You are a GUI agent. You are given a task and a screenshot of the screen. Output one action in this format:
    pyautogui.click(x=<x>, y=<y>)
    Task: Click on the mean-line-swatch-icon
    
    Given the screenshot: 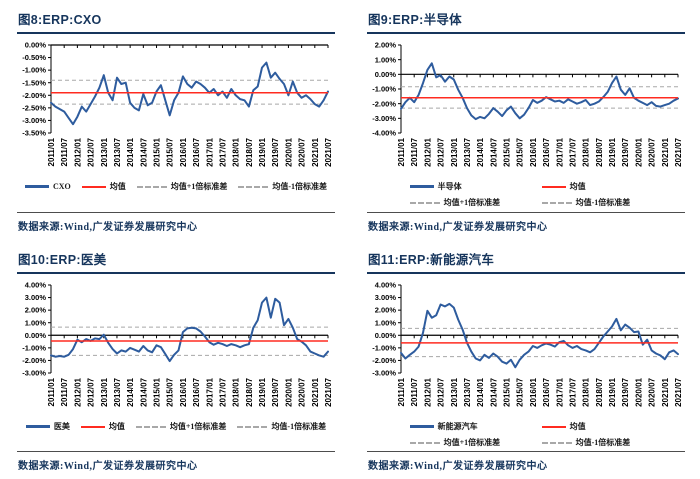 What is the action you would take?
    pyautogui.click(x=553, y=426)
    